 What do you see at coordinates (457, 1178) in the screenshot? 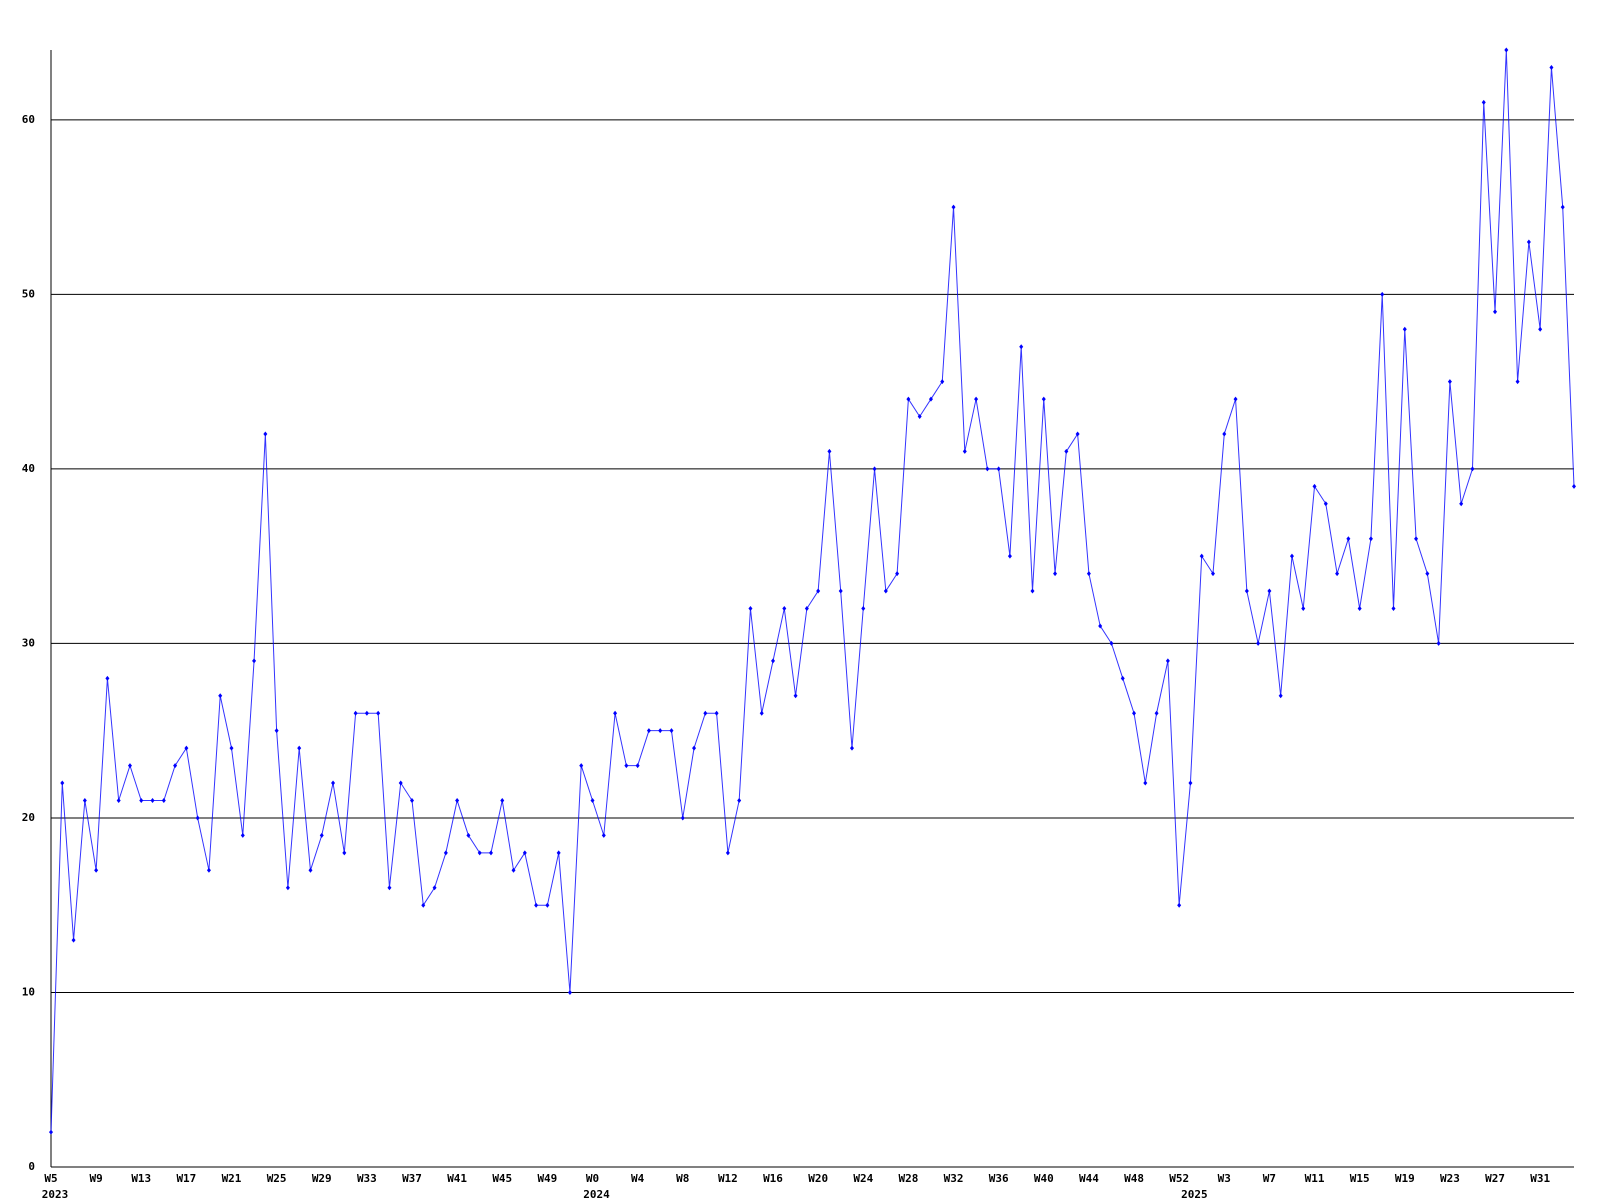
I see `x-tick-label: W41` at bounding box center [457, 1178].